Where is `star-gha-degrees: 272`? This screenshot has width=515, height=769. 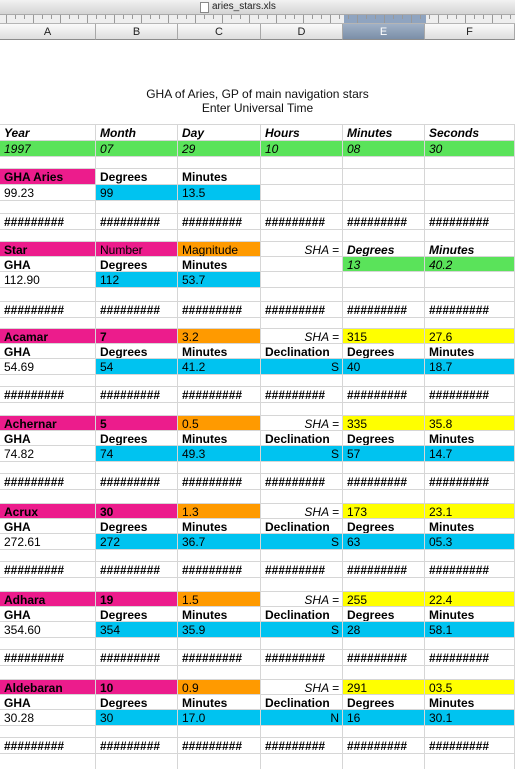
star-gha-degrees: 272 is located at coordinates (137, 541).